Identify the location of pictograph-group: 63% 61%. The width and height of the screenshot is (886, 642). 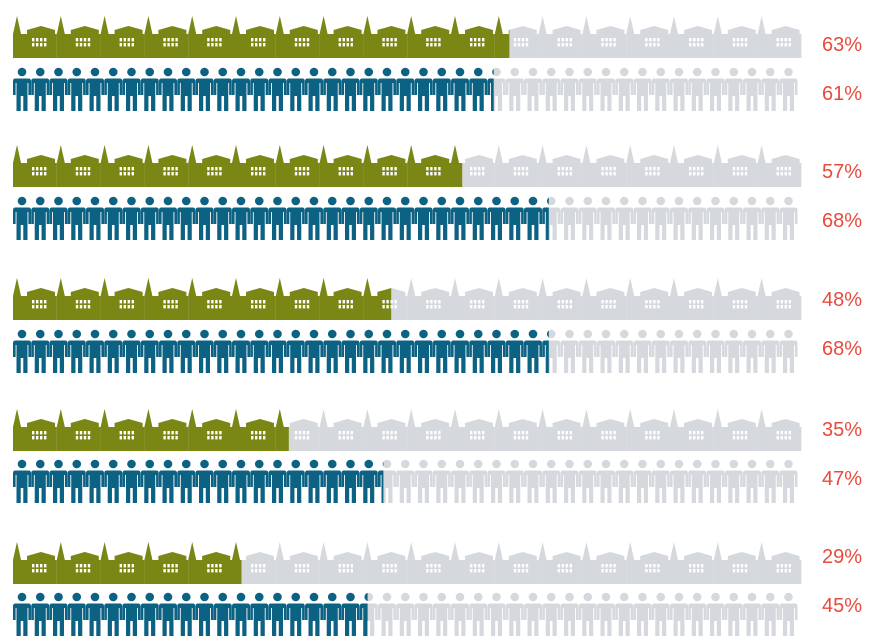
(437, 63).